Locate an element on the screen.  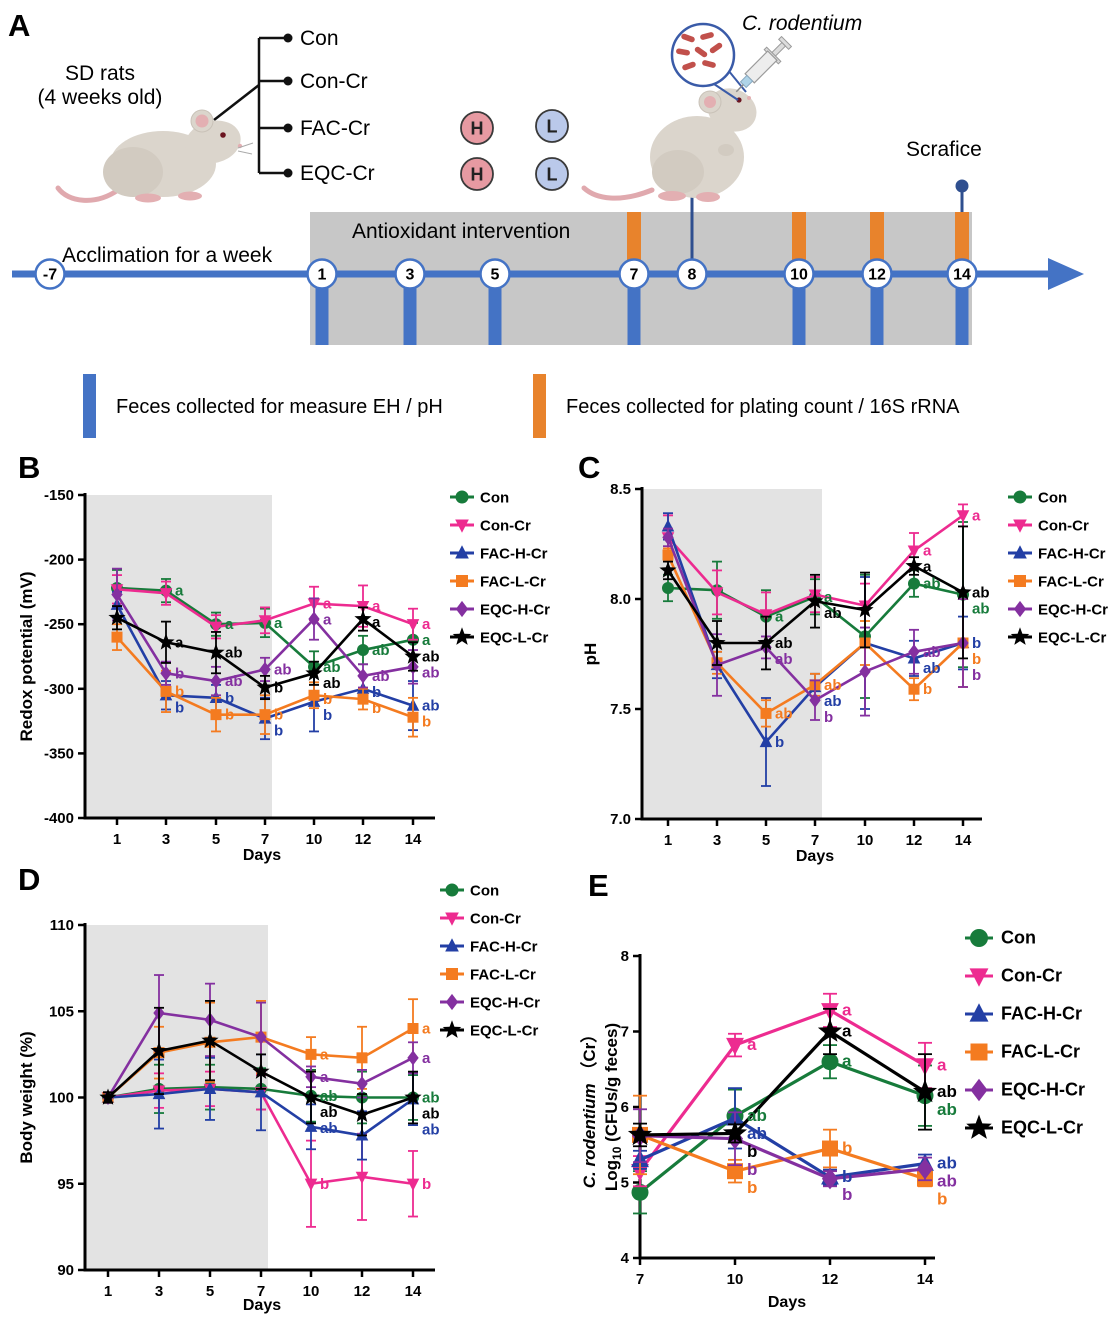
timeline-day-number: 12 is located at coordinates (877, 275).